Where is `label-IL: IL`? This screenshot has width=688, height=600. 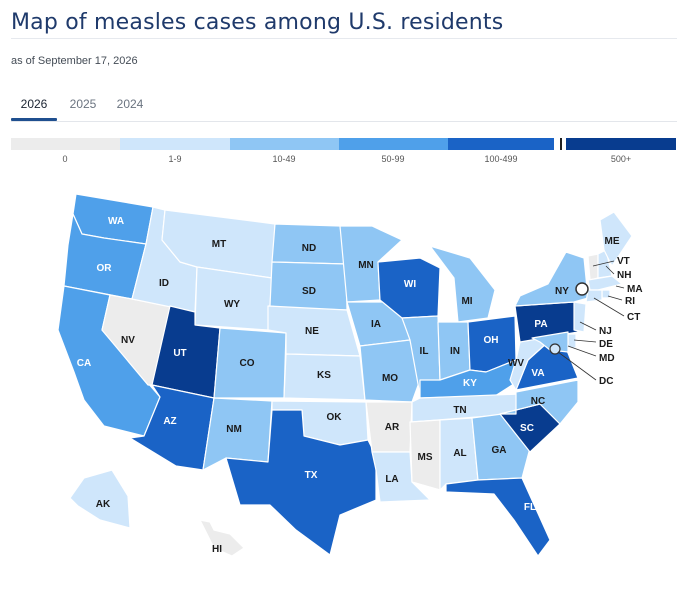
label-IL: IL is located at coordinates (424, 351).